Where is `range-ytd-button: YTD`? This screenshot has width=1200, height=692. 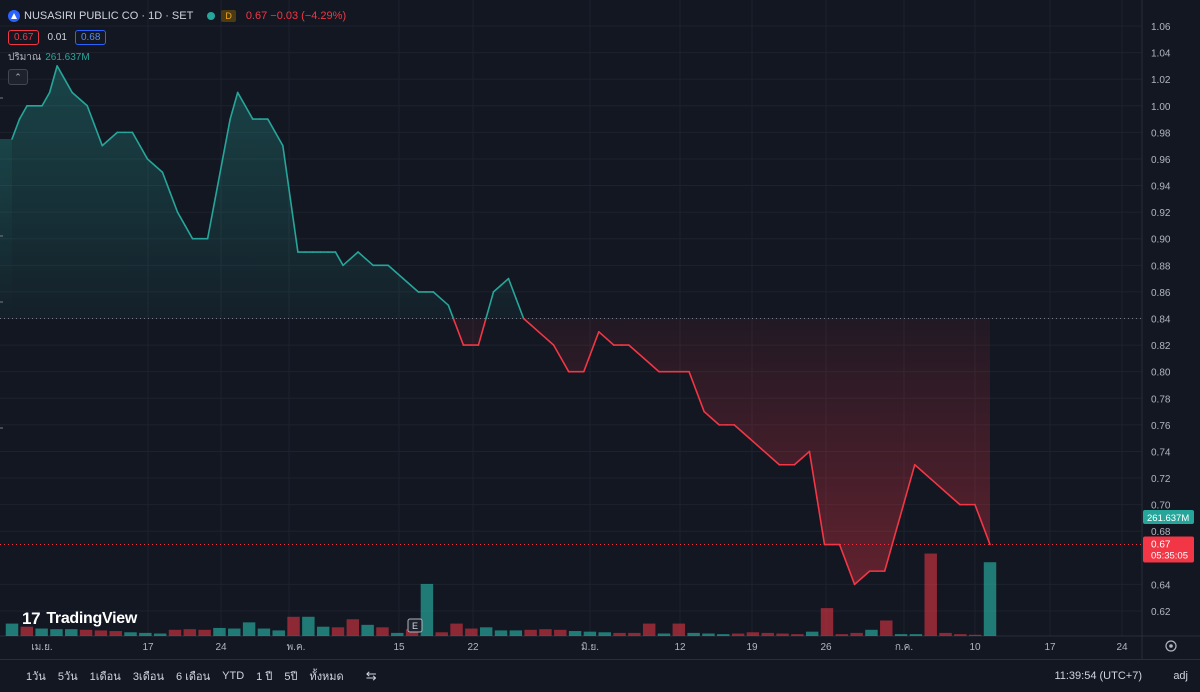
range-ytd-button: YTD is located at coordinates (233, 676).